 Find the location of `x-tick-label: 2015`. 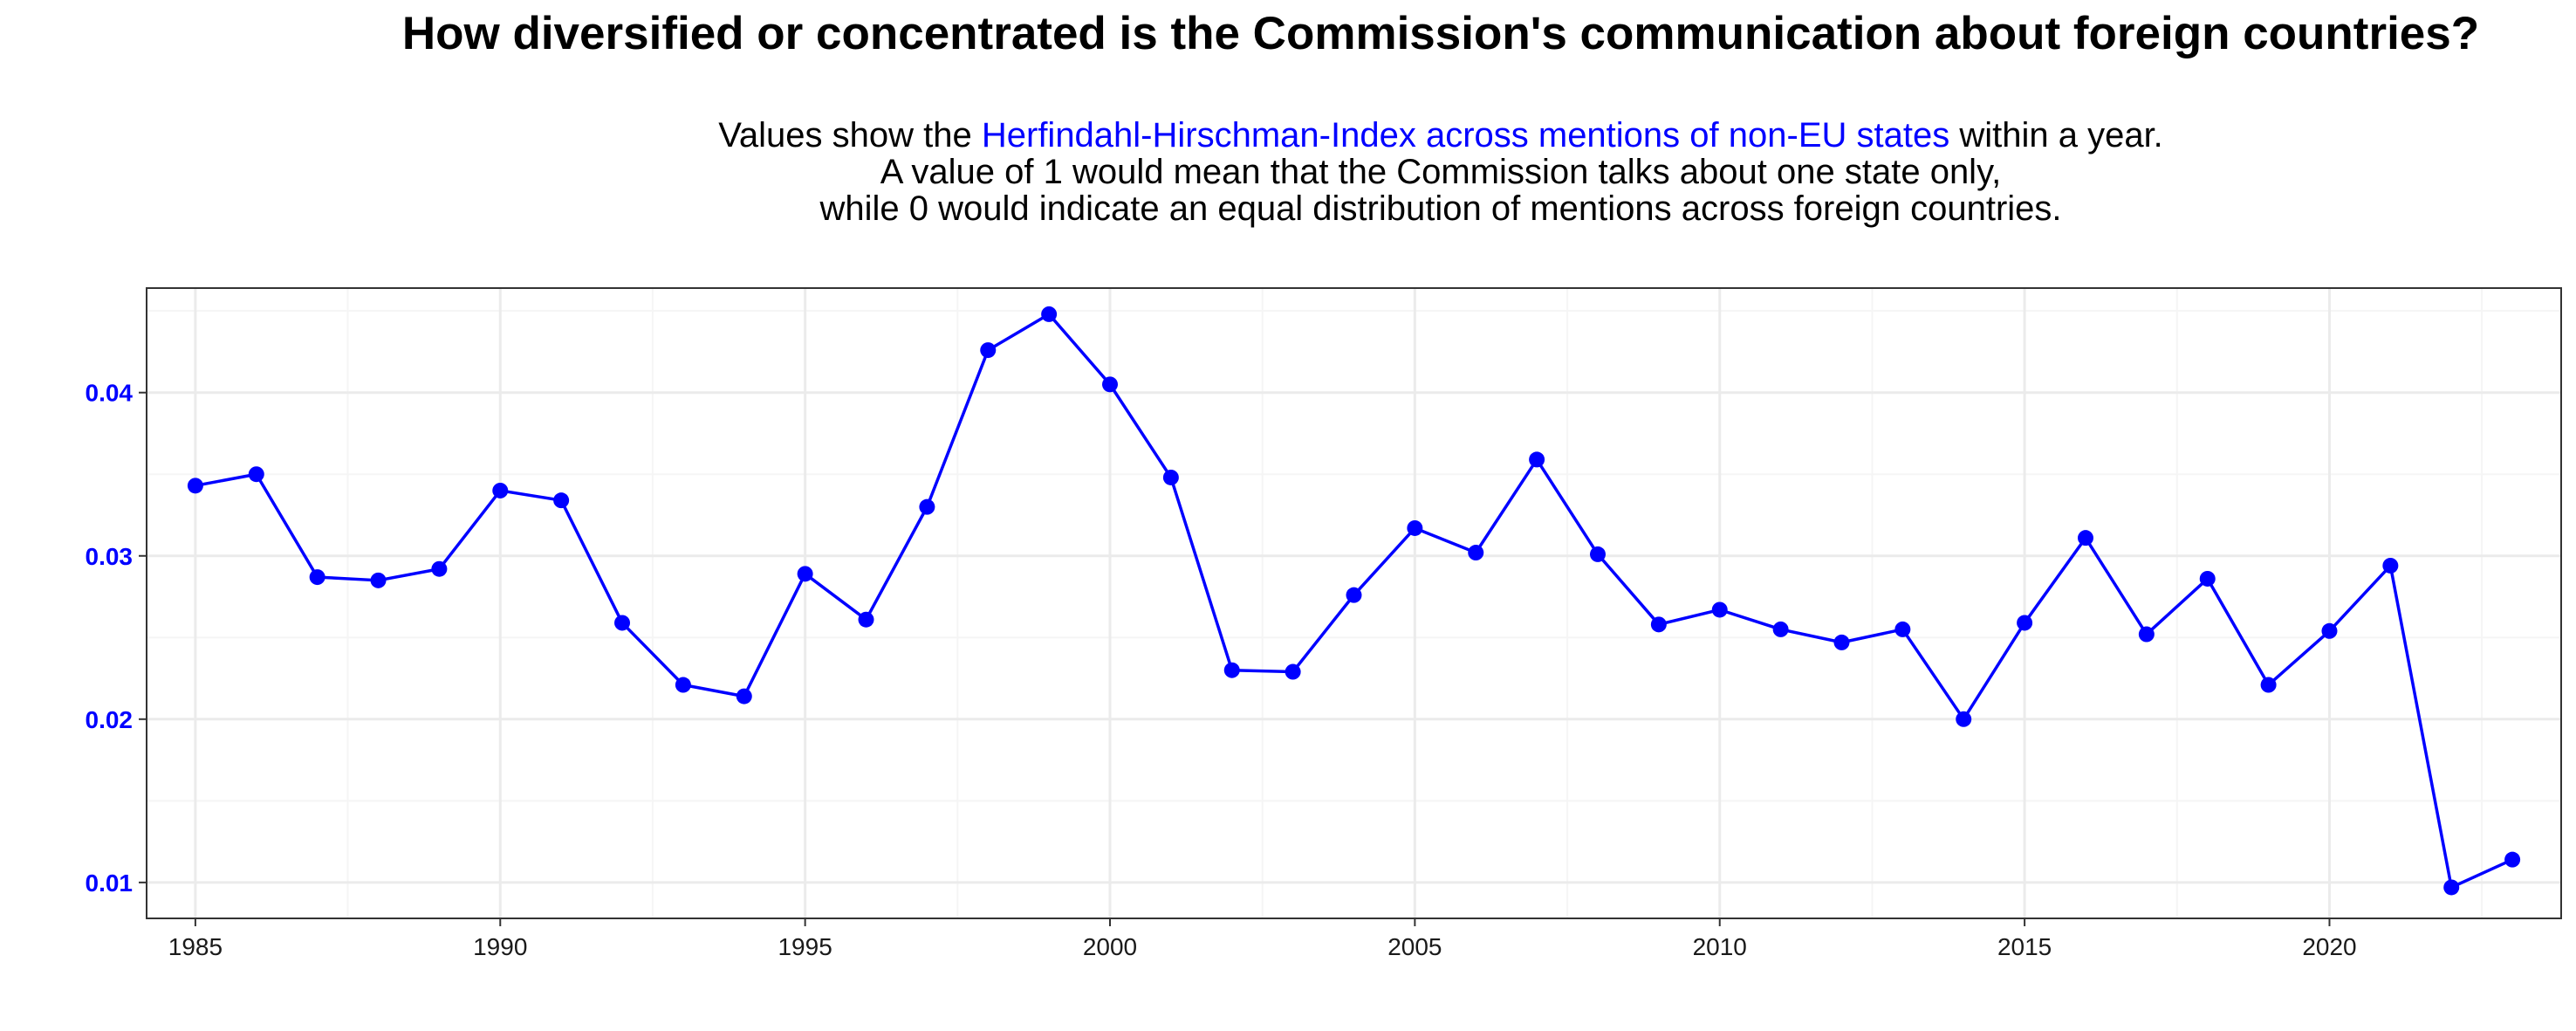

x-tick-label: 2015 is located at coordinates (2025, 946).